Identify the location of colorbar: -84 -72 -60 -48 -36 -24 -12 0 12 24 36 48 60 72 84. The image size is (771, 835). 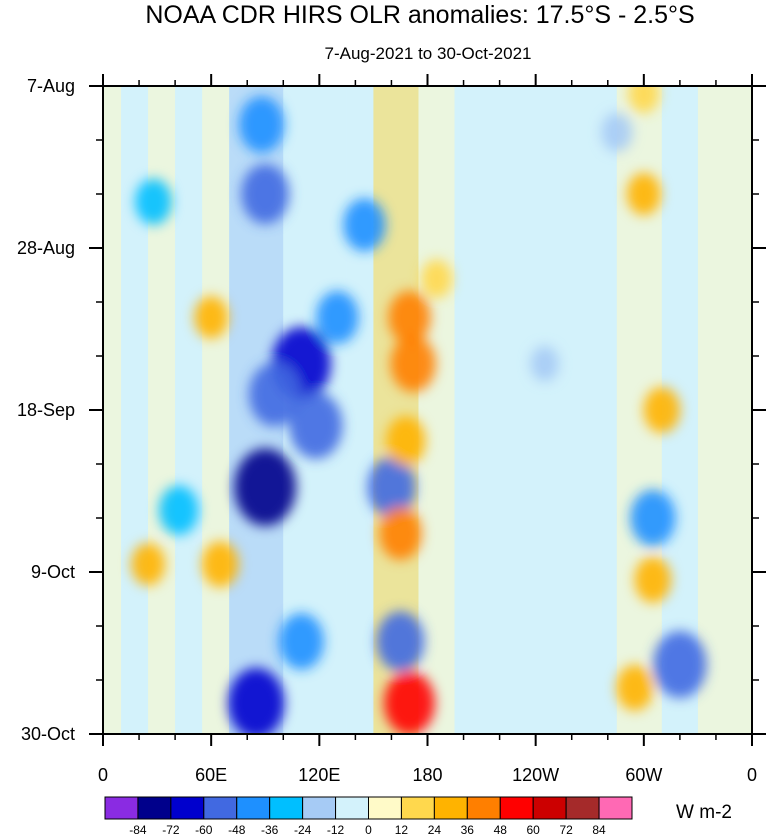
(368, 815).